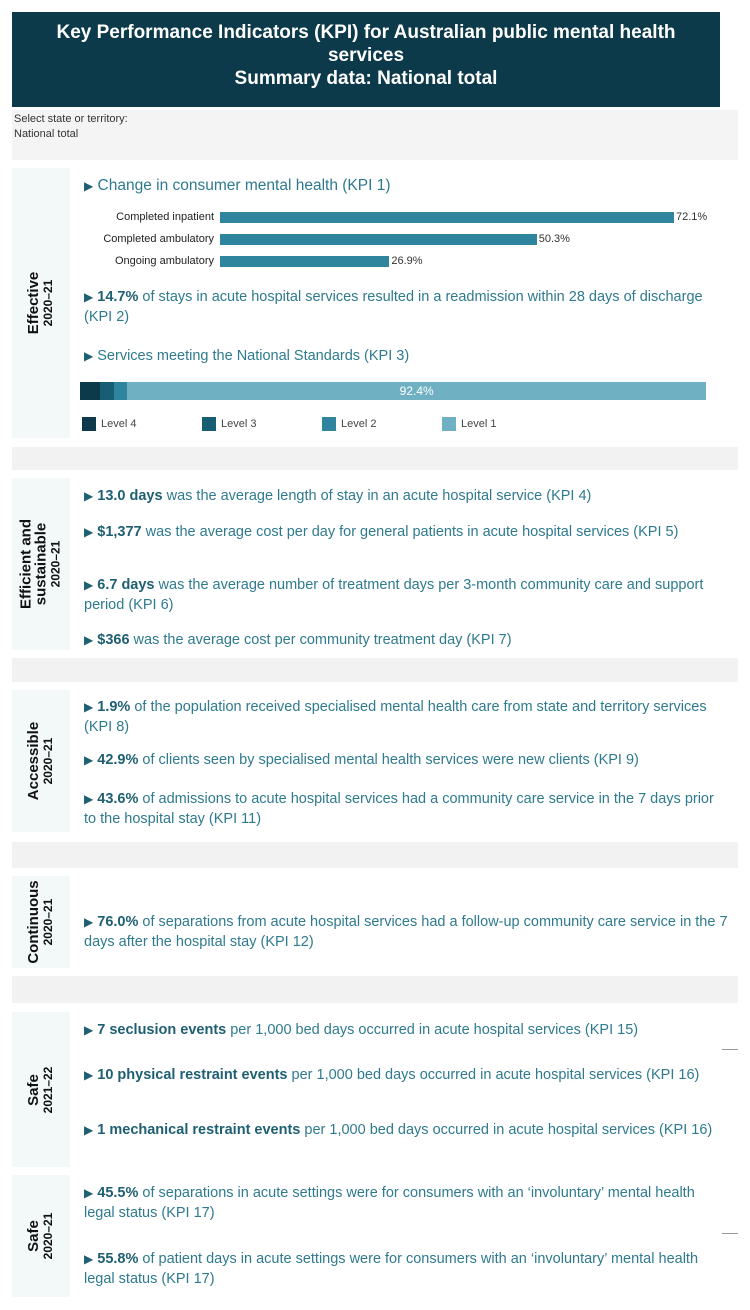 The width and height of the screenshot is (750, 1310). Describe the element at coordinates (119, 423) in the screenshot. I see `legend-label: Level 4` at that location.